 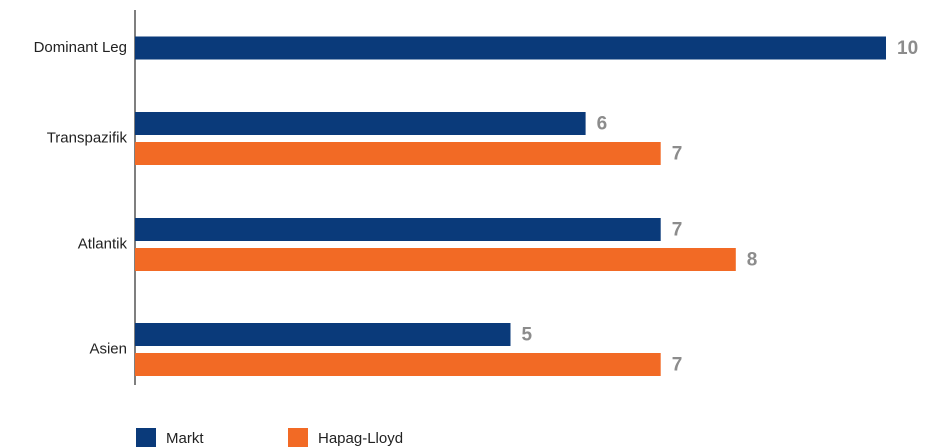 I want to click on legend-label: Hapag-Lloyd, so click(x=360, y=438).